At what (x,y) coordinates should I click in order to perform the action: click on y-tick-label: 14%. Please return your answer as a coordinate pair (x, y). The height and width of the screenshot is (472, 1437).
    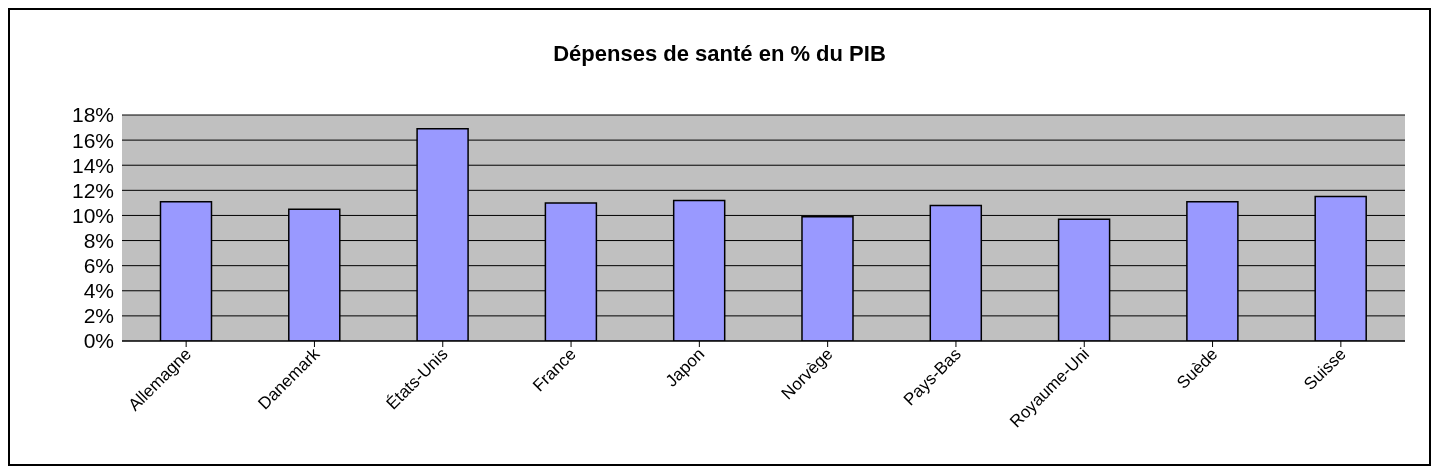
    Looking at the image, I should click on (92, 165).